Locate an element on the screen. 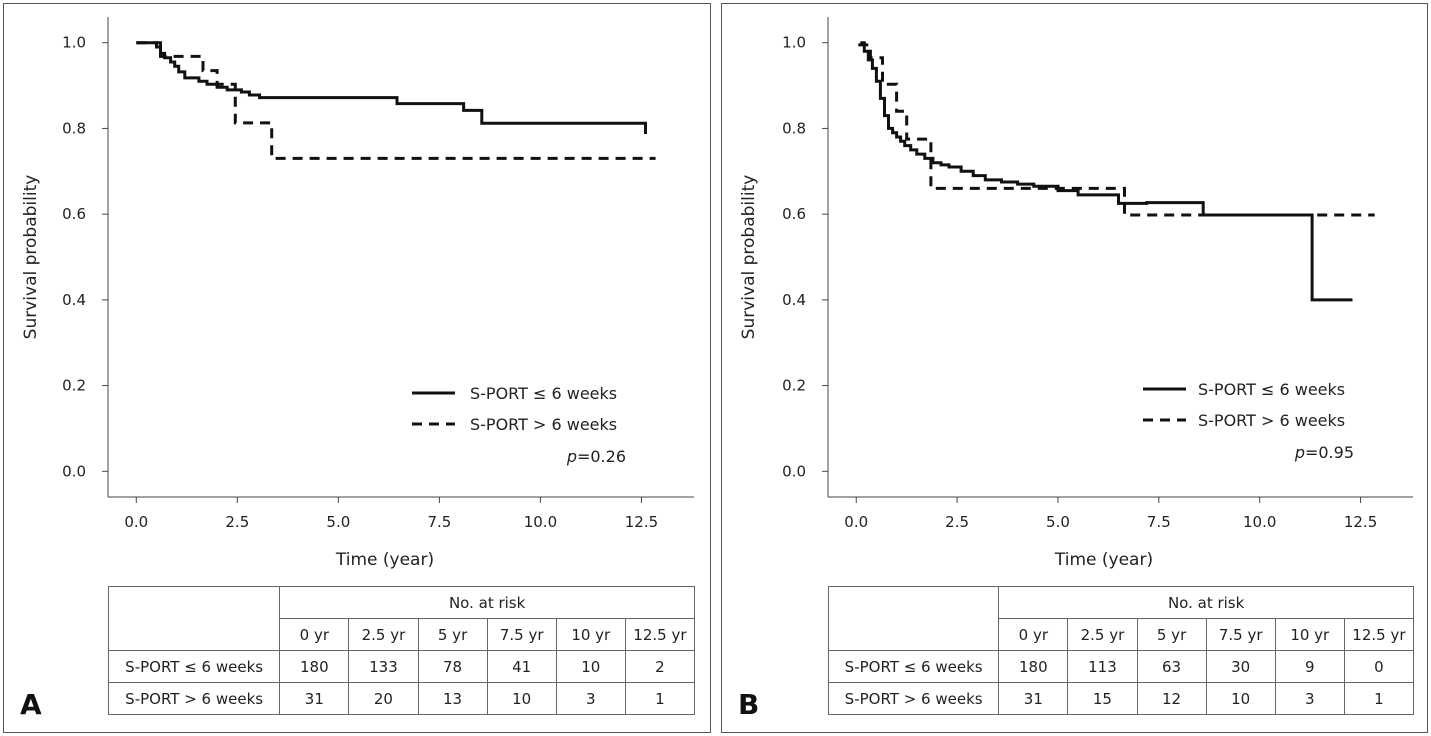  risk-value-cell: 0 is located at coordinates (1379, 666).